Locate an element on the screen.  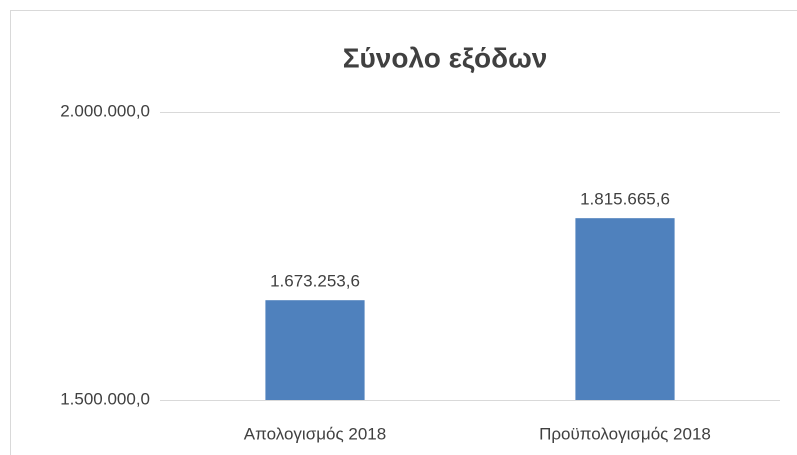
y-tick-label: 2.000.000,0 is located at coordinates (105, 110).